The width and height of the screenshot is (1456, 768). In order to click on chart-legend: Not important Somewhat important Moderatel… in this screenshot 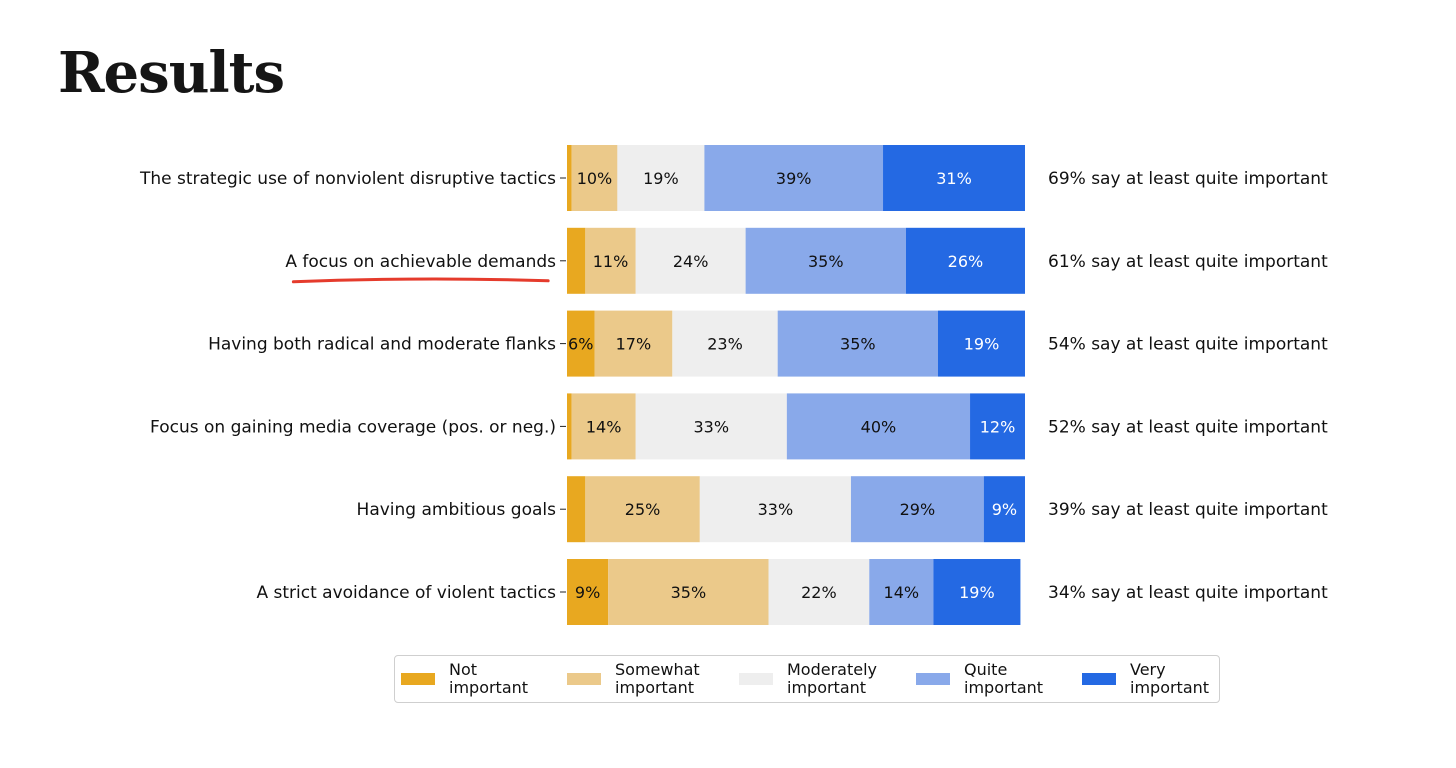, I will do `click(807, 679)`.